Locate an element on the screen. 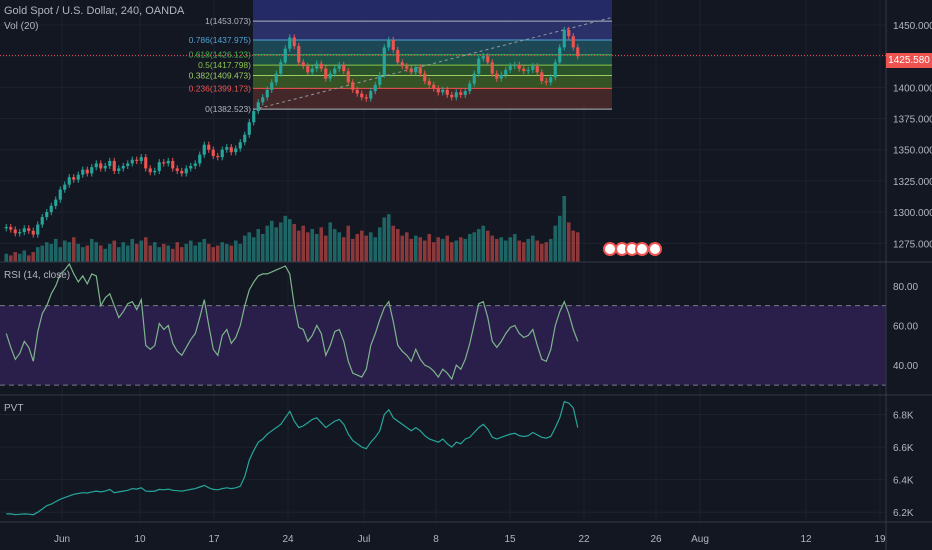  x-tick-label: 19 is located at coordinates (880, 539).